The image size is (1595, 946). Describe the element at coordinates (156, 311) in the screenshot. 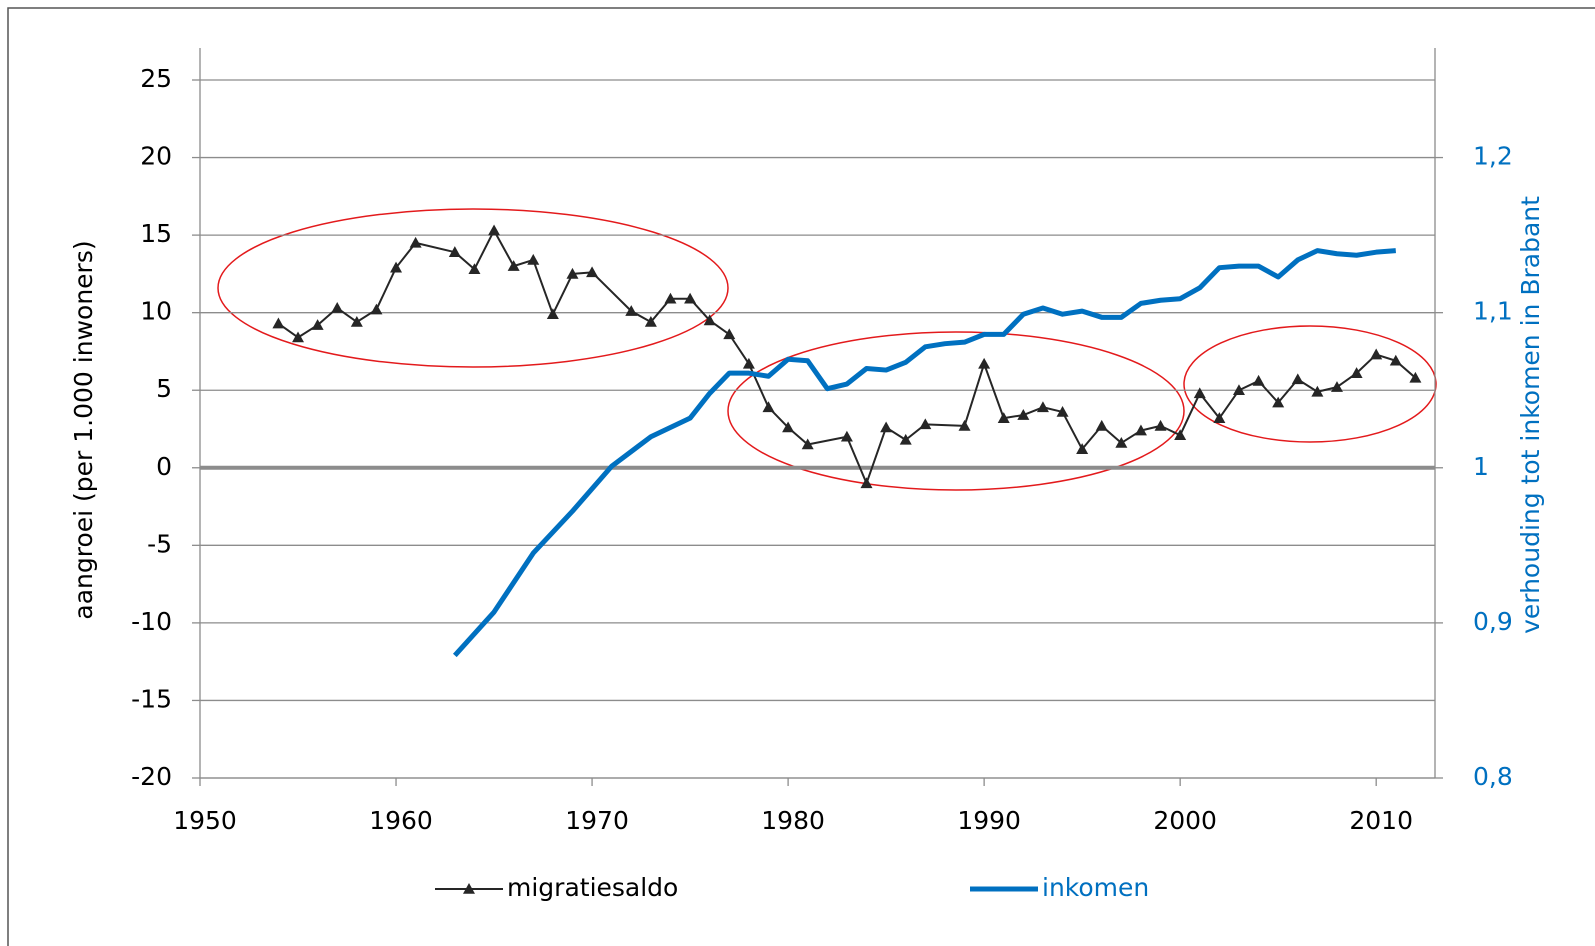

I see `y-tick-label: 10` at that location.